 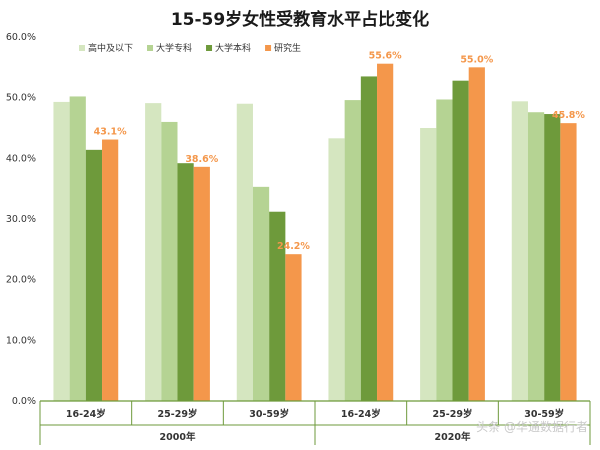 What do you see at coordinates (21, 98) in the screenshot?
I see `y-tick-label: 50.0%` at bounding box center [21, 98].